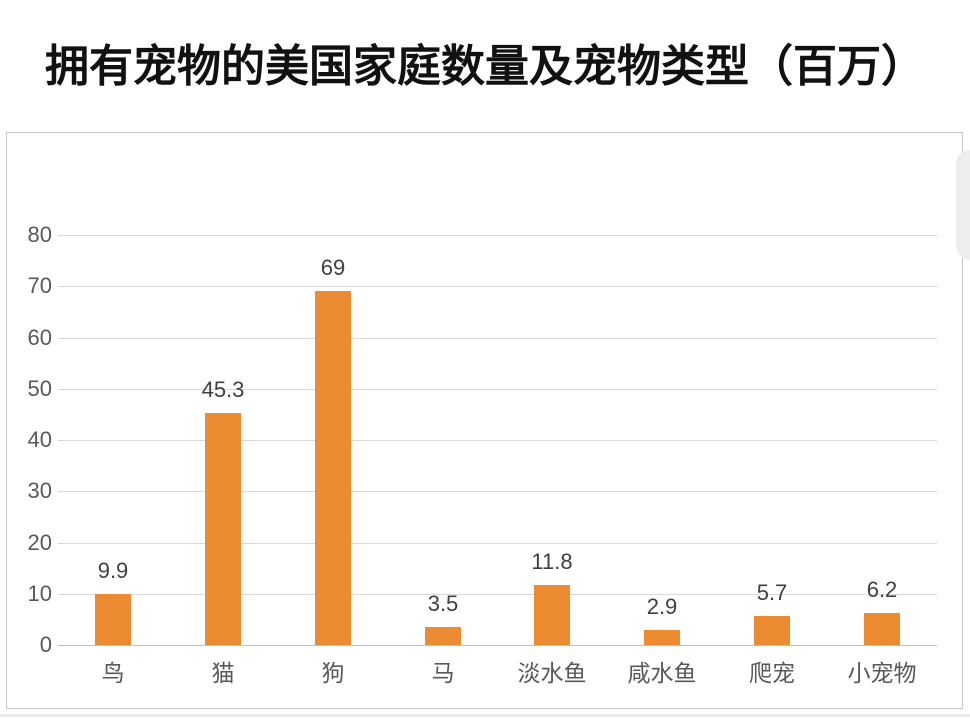 The image size is (970, 722). Describe the element at coordinates (485, 715) in the screenshot. I see `page-edge-divider` at that location.